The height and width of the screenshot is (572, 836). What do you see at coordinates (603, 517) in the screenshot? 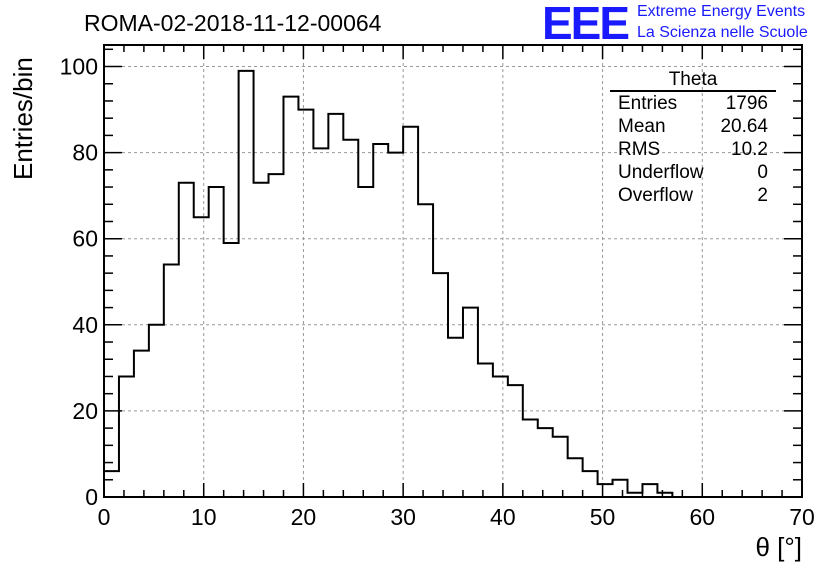
I see `x-tick-label: 50` at bounding box center [603, 517].